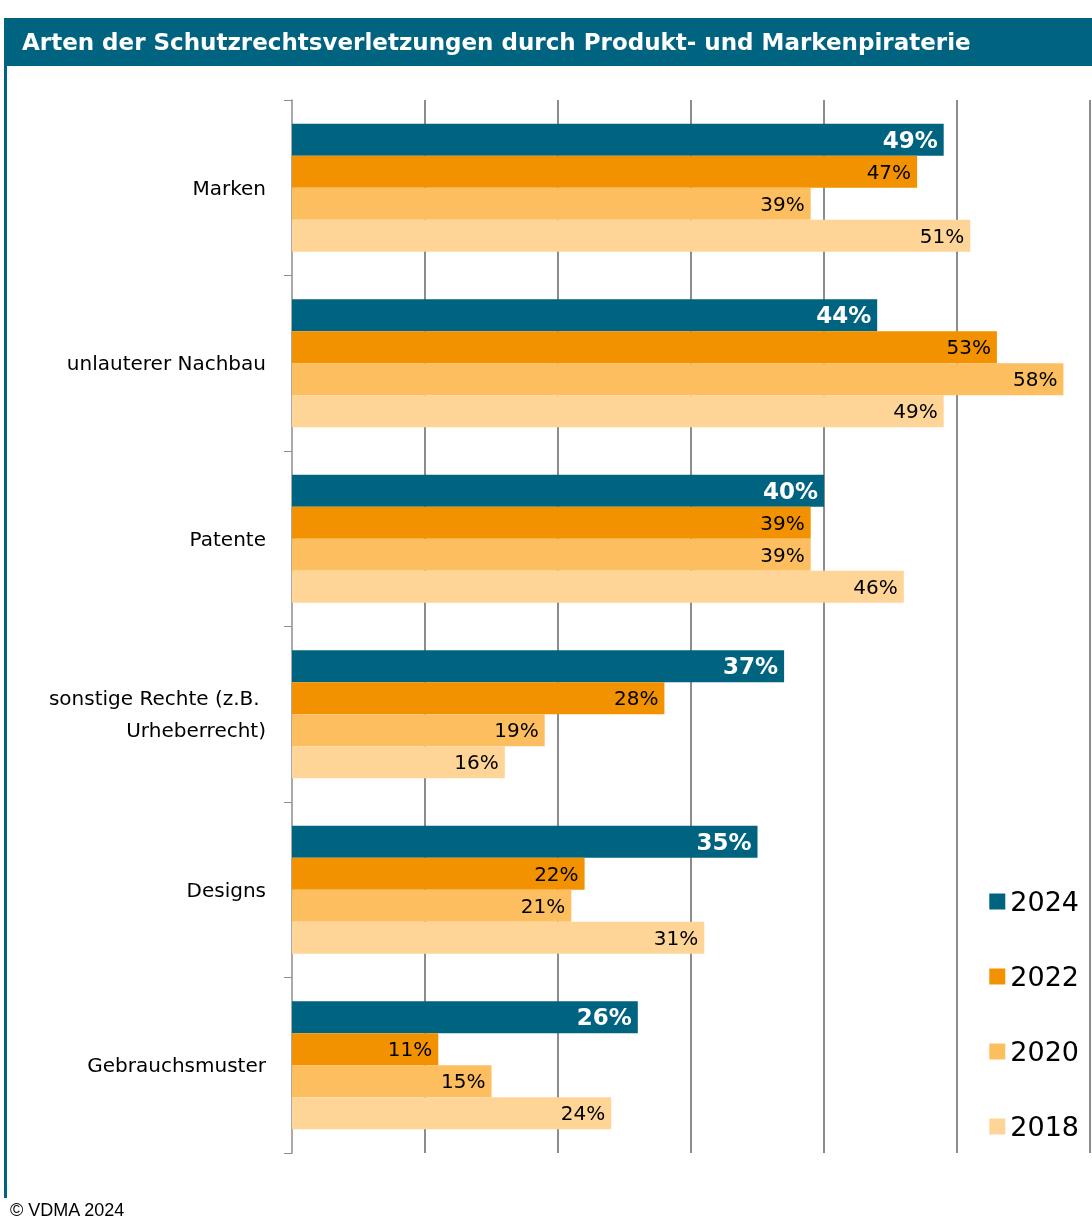 This screenshot has width=1092, height=1221. I want to click on data-label: 26%, so click(604, 1017).